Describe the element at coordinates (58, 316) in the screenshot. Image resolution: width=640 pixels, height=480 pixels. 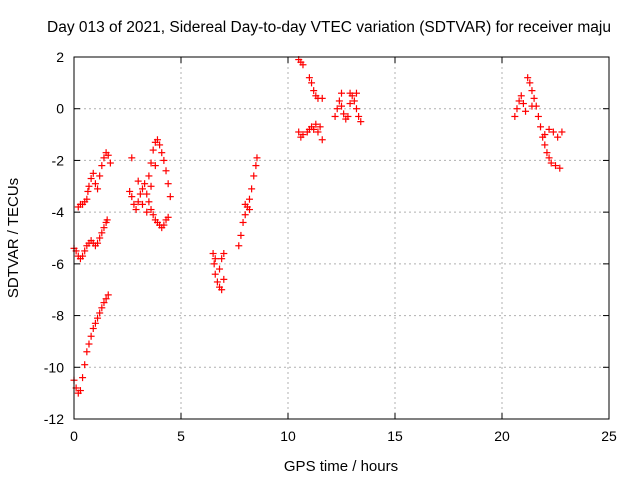
I see `y-tick-label: -8` at that location.